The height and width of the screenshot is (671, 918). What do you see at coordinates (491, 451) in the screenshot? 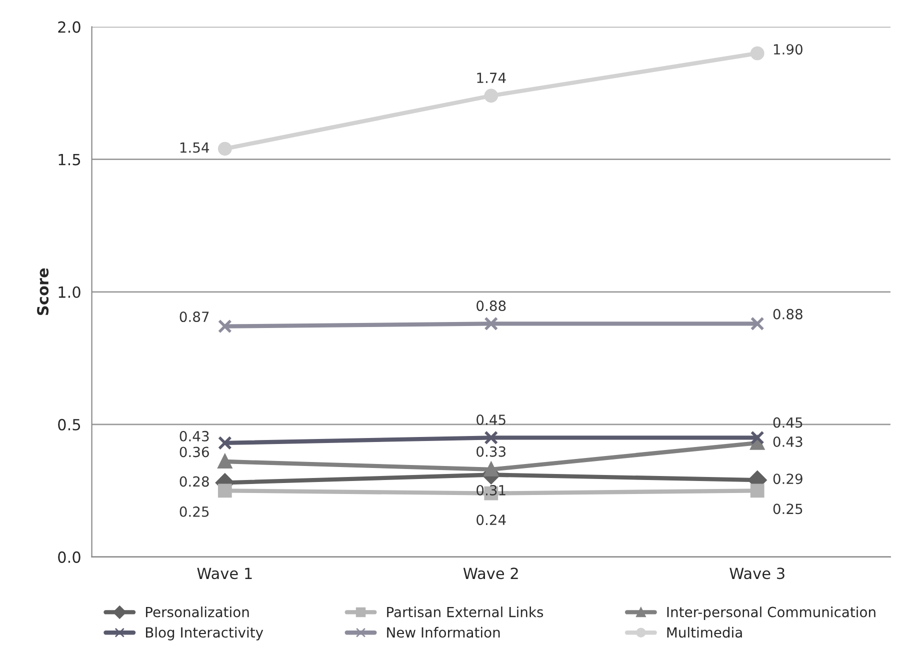
I see `data-label: 0.33` at bounding box center [491, 451].